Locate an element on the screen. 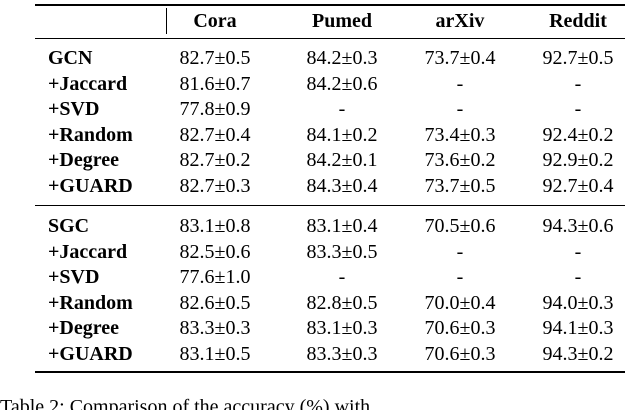  table-cell: 70.5±0.6 is located at coordinates (460, 226).